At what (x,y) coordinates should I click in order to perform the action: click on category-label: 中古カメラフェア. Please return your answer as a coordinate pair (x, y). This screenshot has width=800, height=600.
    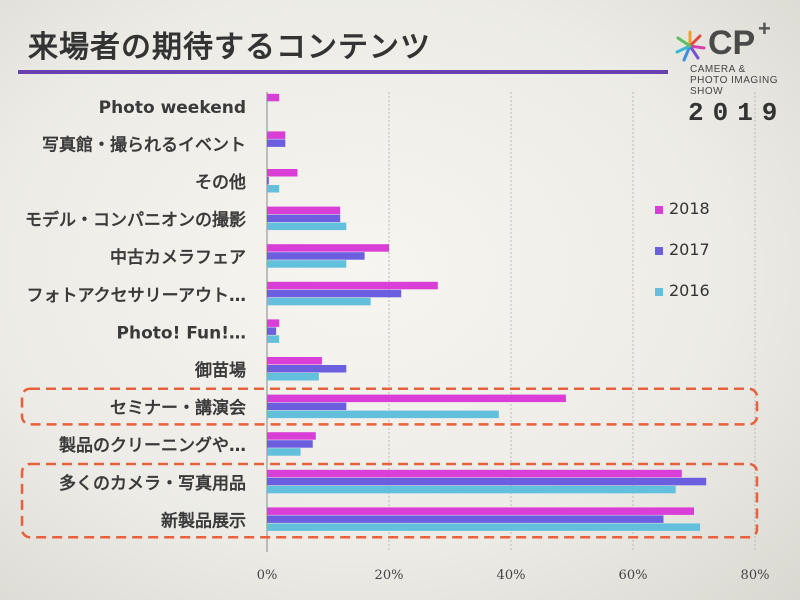
    Looking at the image, I should click on (178, 257).